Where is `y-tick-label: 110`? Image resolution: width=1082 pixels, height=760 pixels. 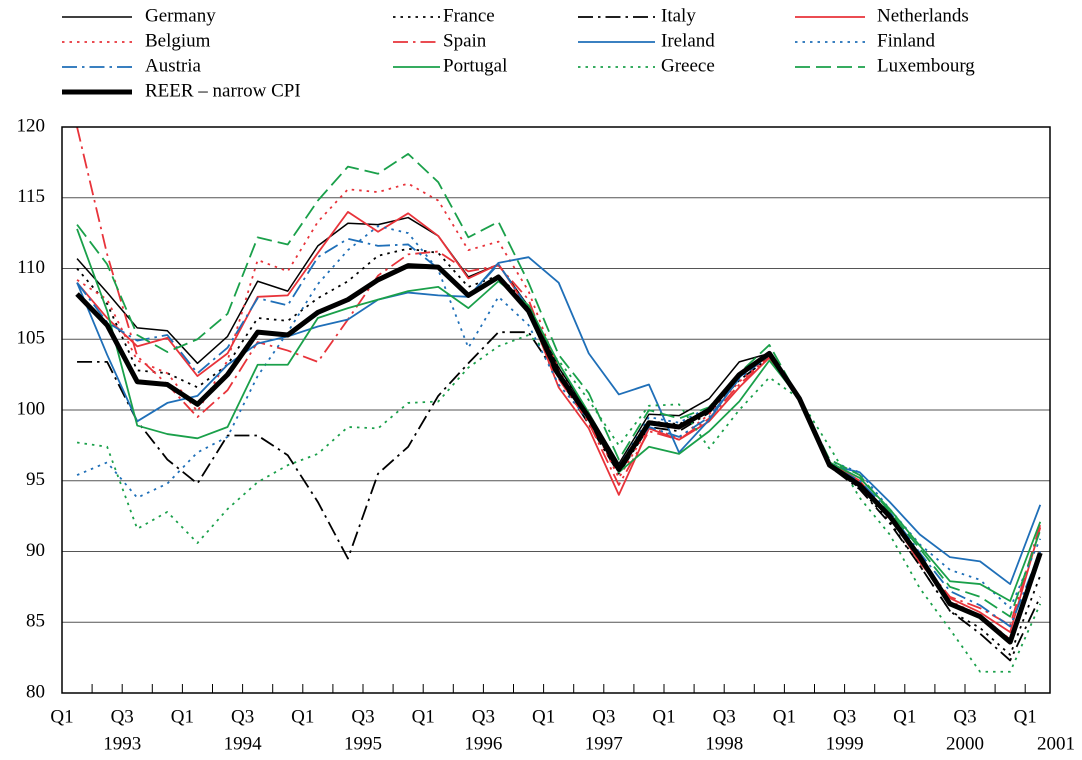
y-tick-label: 110 is located at coordinates (31, 267).